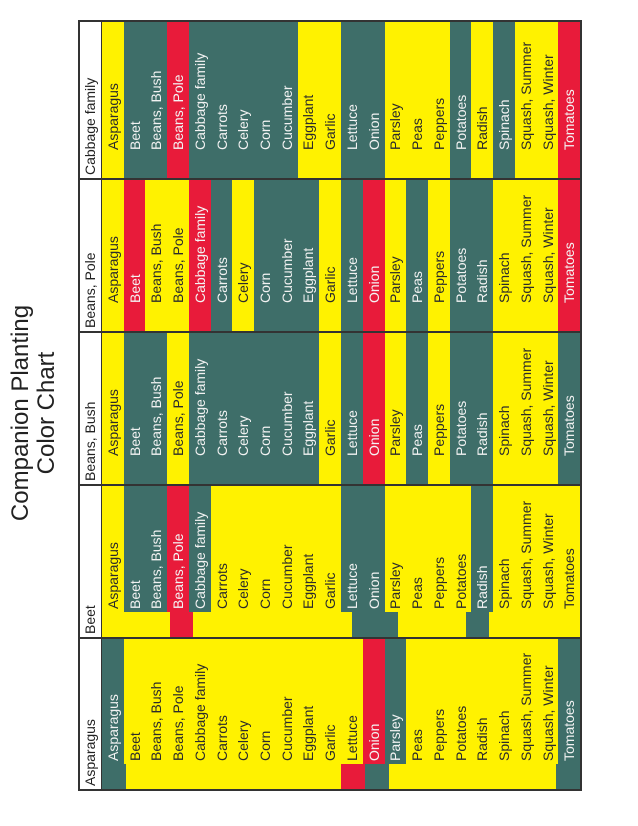 The height and width of the screenshot is (826, 638). Describe the element at coordinates (221, 243) in the screenshot. I see `plant-cell: Carrots` at that location.